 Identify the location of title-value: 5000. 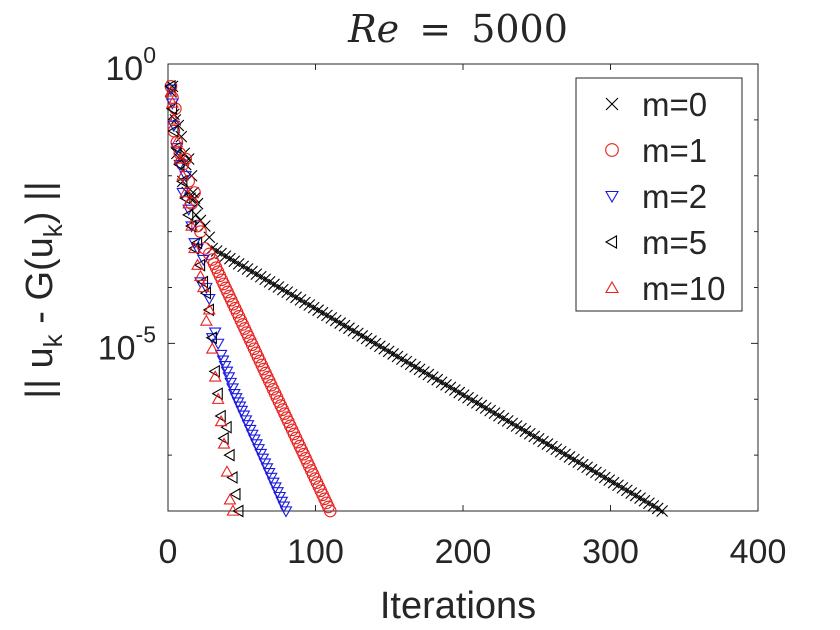
(519, 29).